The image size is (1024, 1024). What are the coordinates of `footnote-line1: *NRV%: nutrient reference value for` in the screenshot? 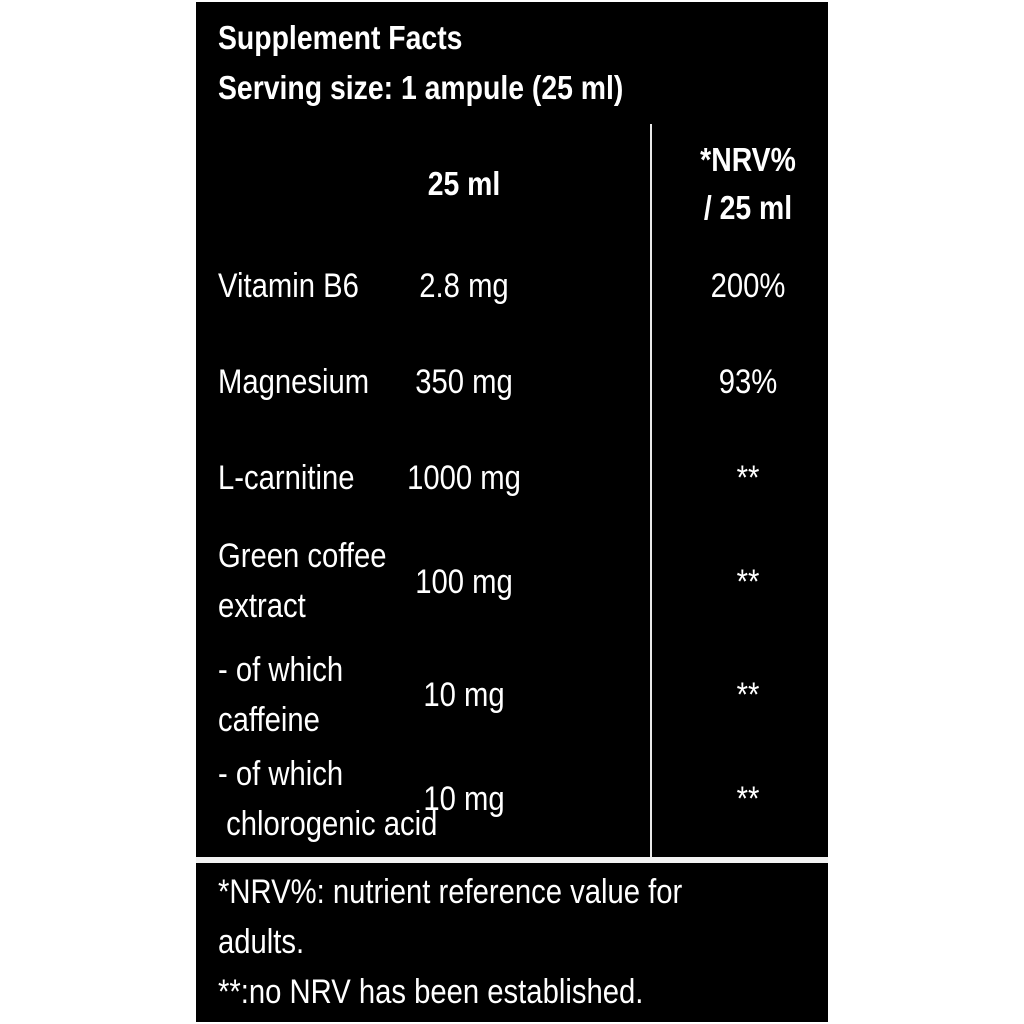 It's located at (450, 892).